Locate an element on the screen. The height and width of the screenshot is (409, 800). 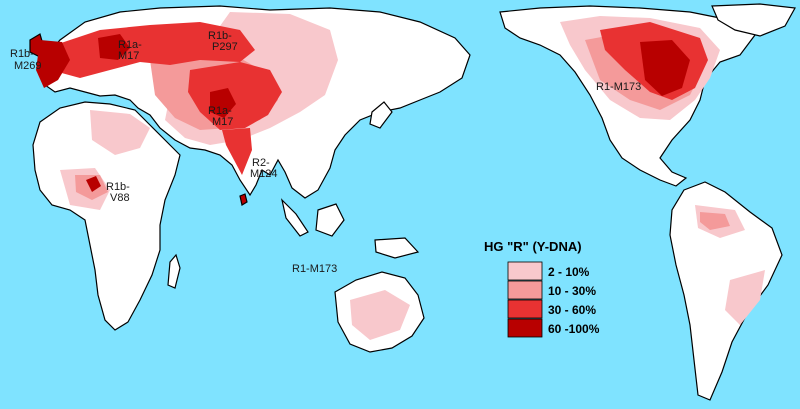
borneo is located at coordinates (330, 220).